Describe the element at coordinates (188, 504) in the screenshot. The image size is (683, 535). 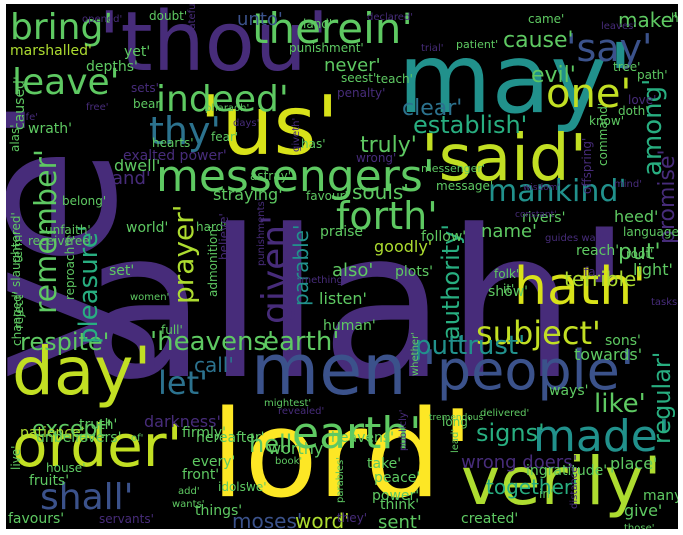
I see `cloud-word-wants: wants'` at that location.